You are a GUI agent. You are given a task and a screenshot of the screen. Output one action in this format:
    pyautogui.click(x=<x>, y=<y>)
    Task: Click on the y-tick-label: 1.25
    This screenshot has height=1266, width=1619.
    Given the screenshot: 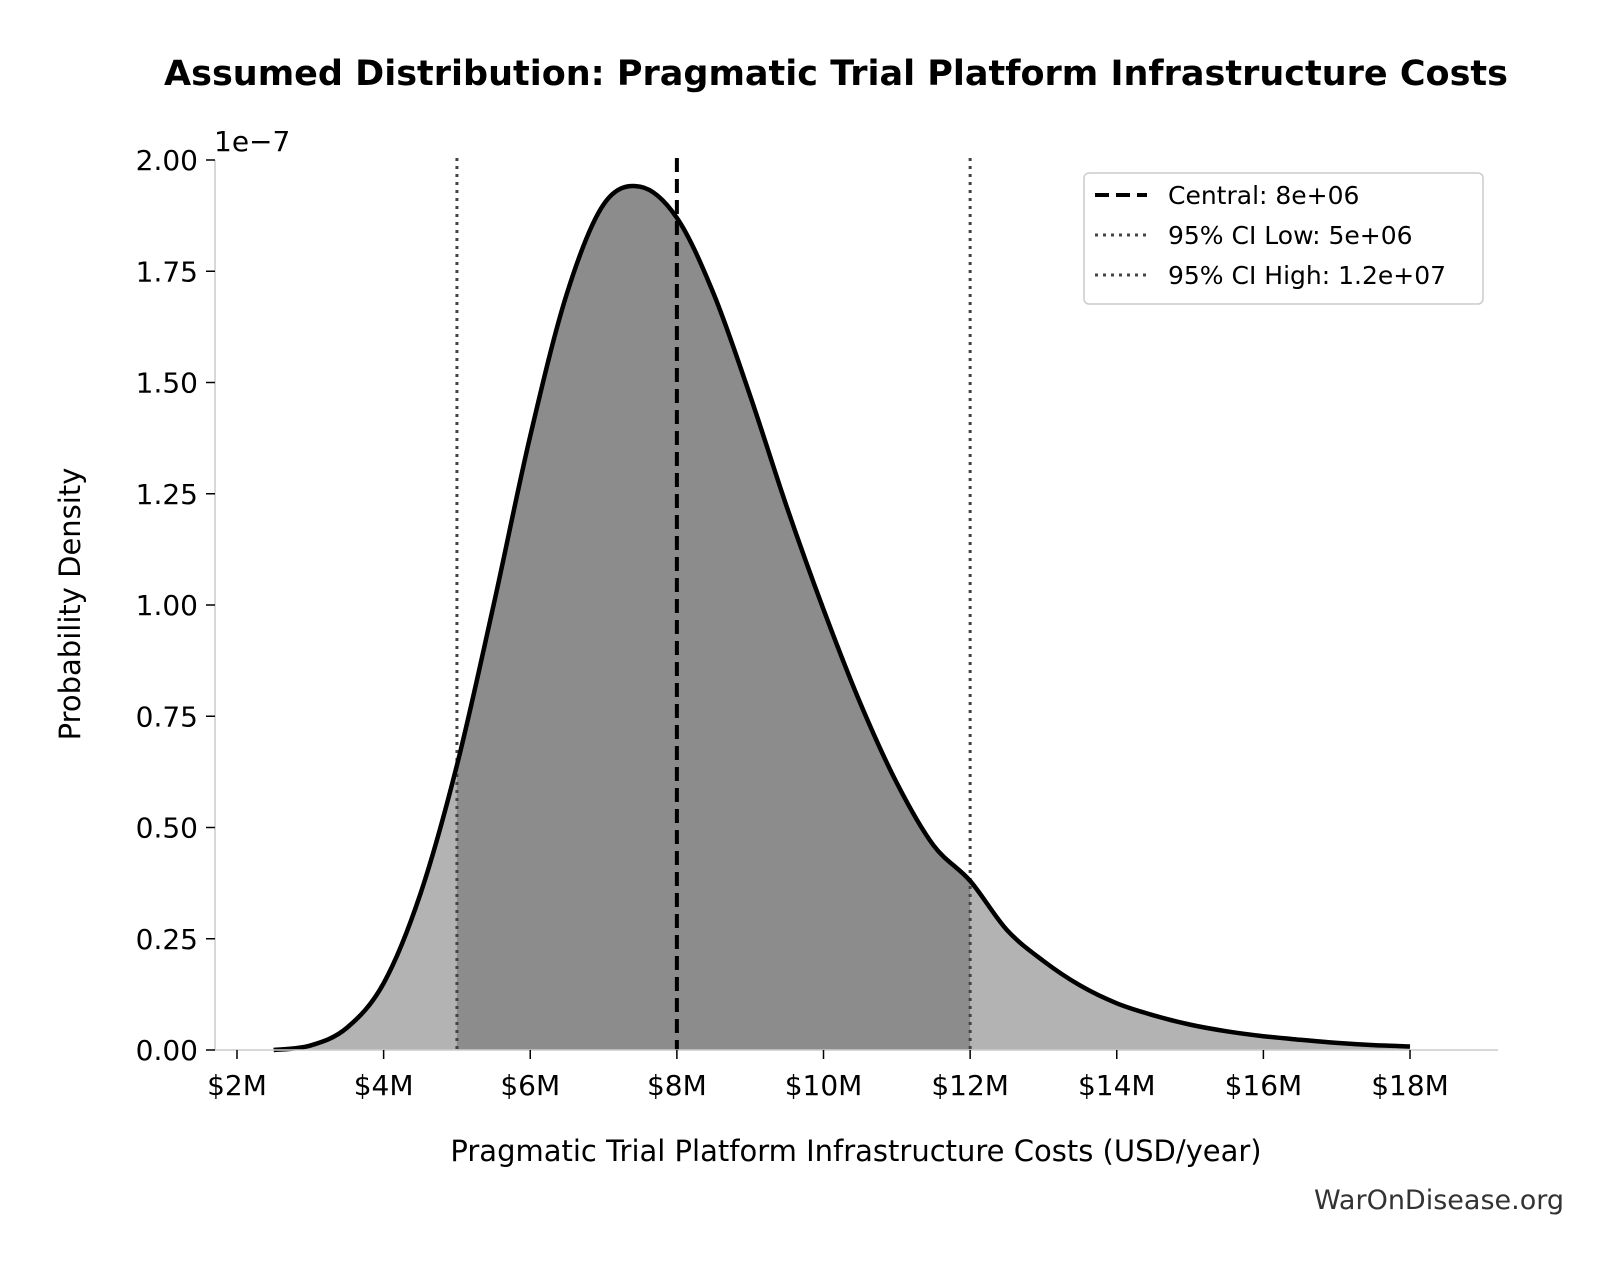 What is the action you would take?
    pyautogui.click(x=167, y=494)
    